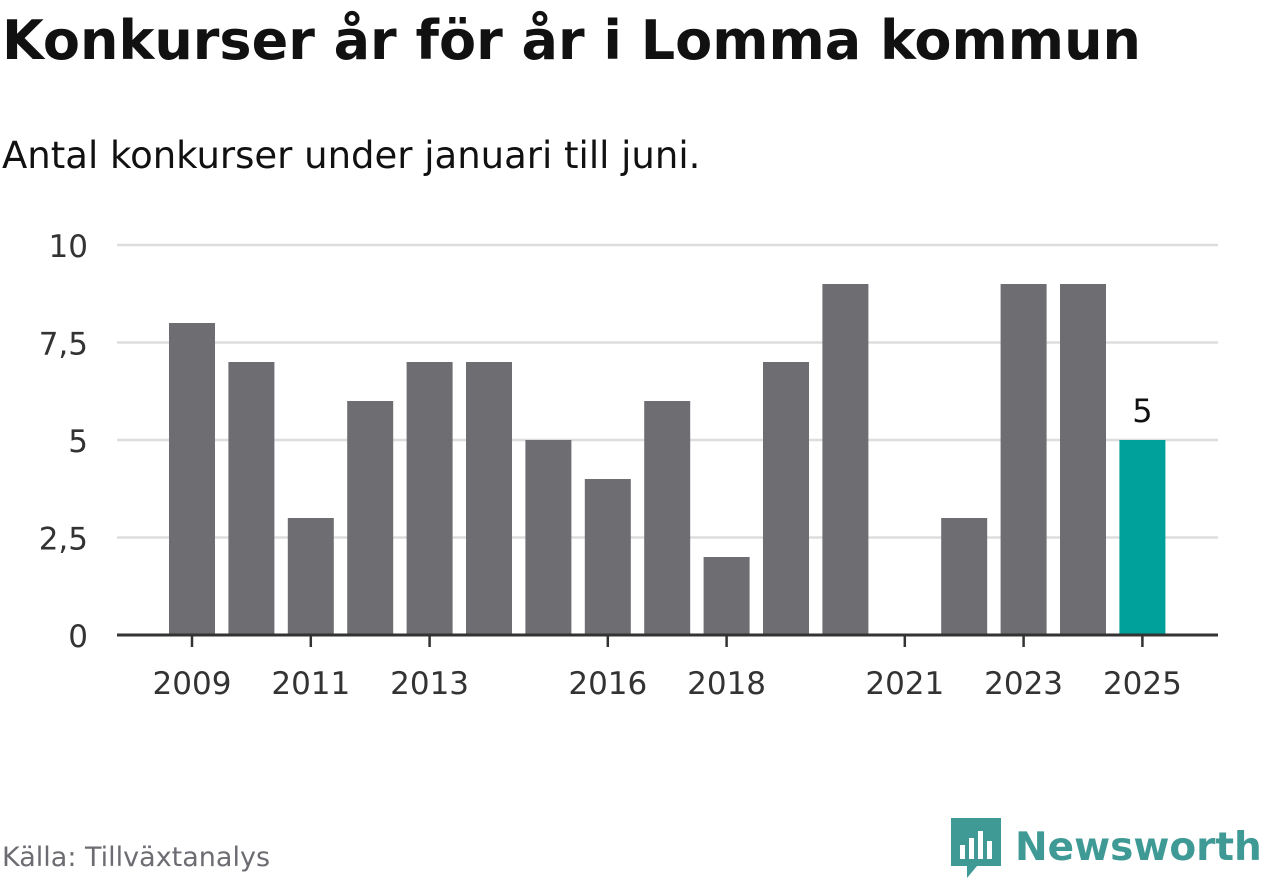  Describe the element at coordinates (976, 848) in the screenshot. I see `newsworthy-logo-icon` at that location.